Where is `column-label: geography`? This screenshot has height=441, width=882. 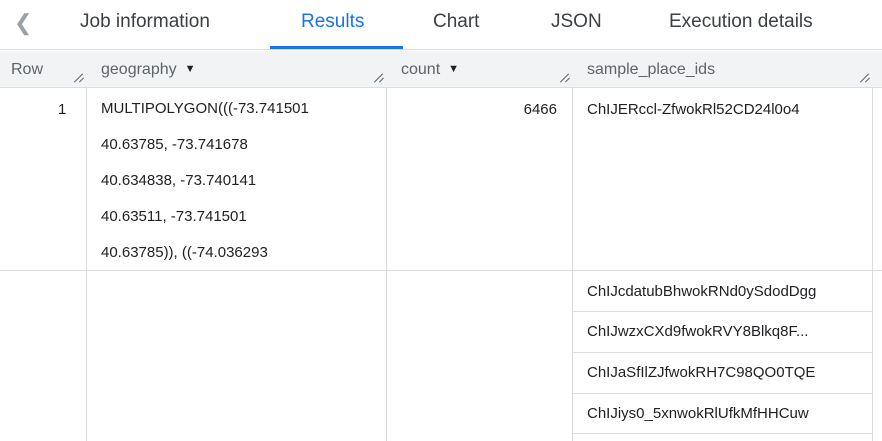
column-label: geography is located at coordinates (139, 69).